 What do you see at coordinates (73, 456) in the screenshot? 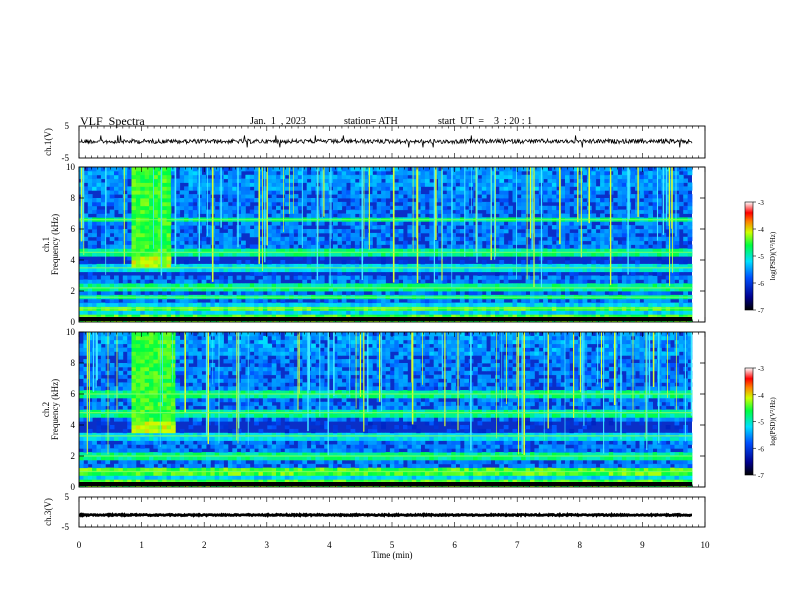
I see `ch2-spectrogram-ytick-label: 2` at bounding box center [73, 456].